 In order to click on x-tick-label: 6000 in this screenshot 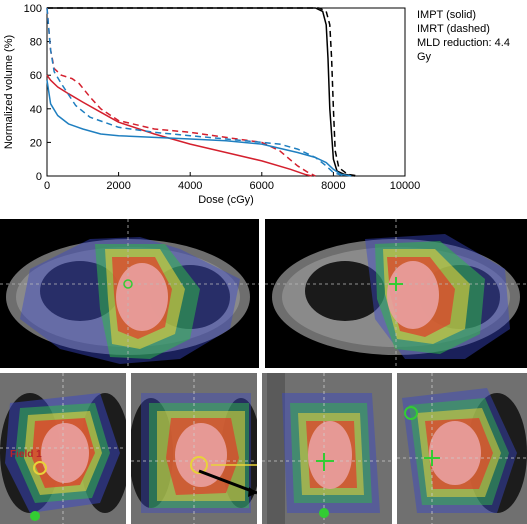, I will do `click(262, 186)`.